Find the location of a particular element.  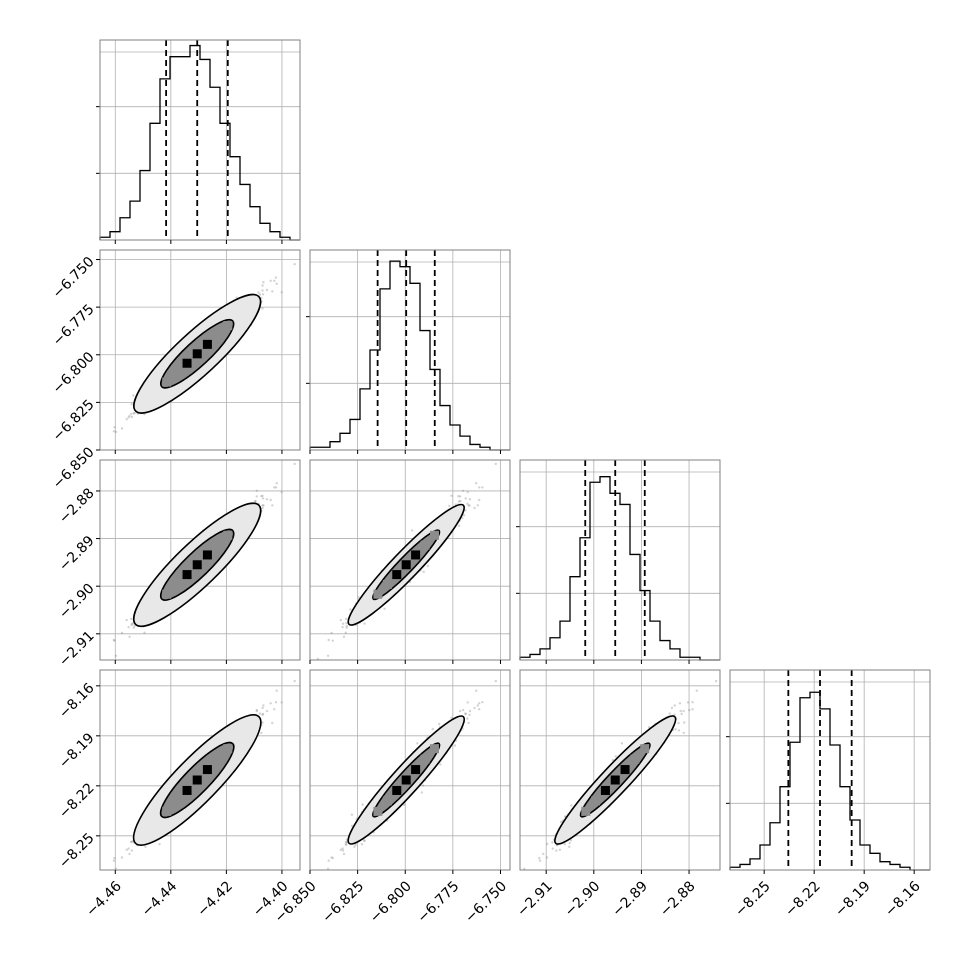

y-tick-label: −6.750 is located at coordinates (74, 278).